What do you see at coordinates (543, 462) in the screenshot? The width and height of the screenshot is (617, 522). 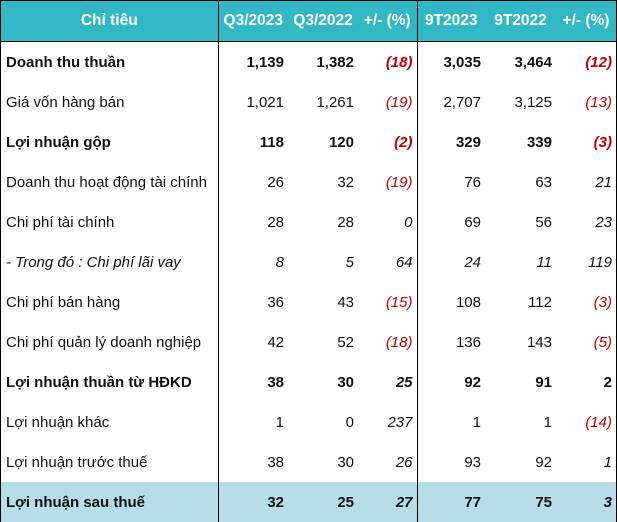 I see `cell-9t-2022: 92` at bounding box center [543, 462].